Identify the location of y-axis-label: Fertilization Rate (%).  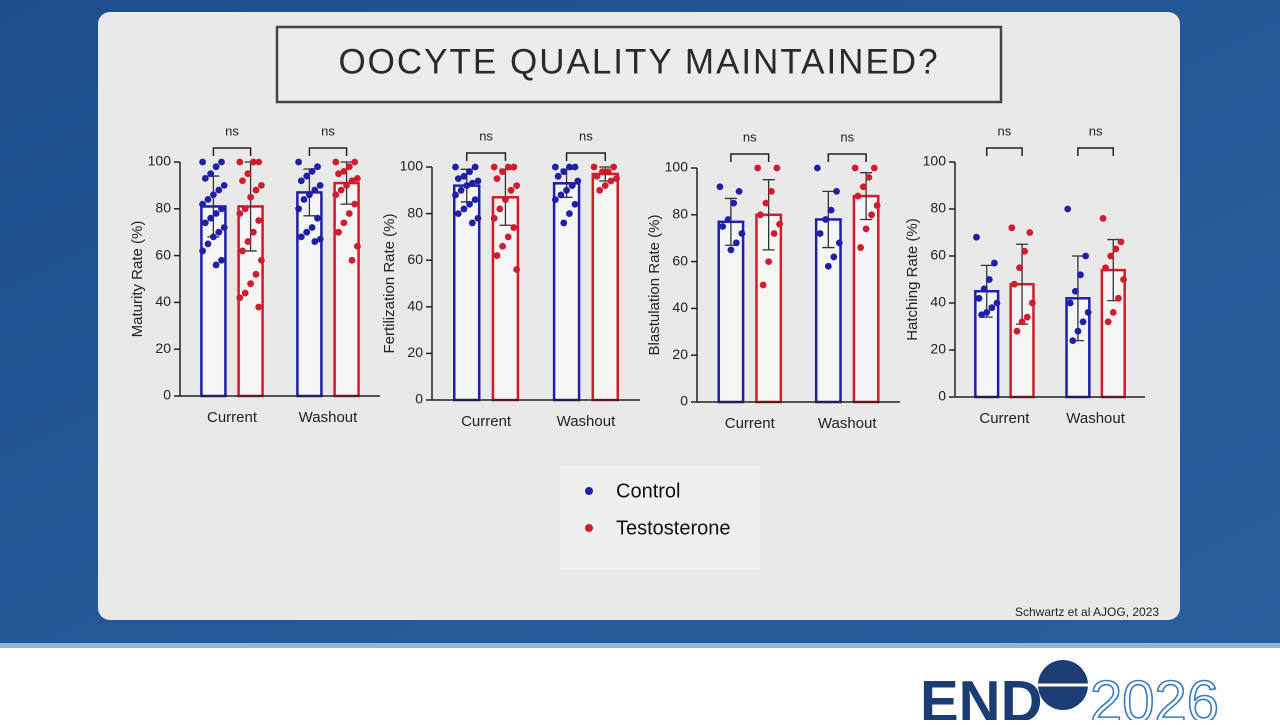
(389, 283).